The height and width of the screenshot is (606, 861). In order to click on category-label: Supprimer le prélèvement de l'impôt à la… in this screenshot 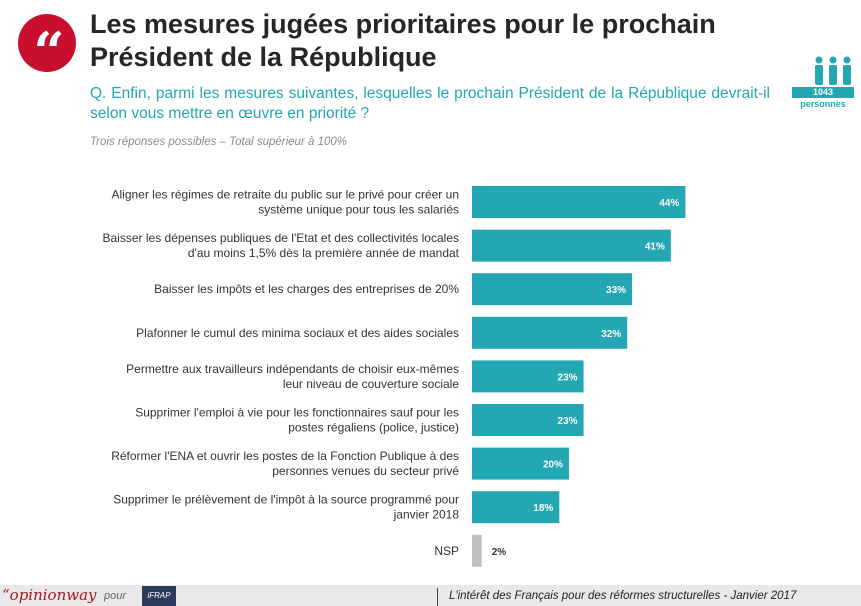, I will do `click(286, 507)`.